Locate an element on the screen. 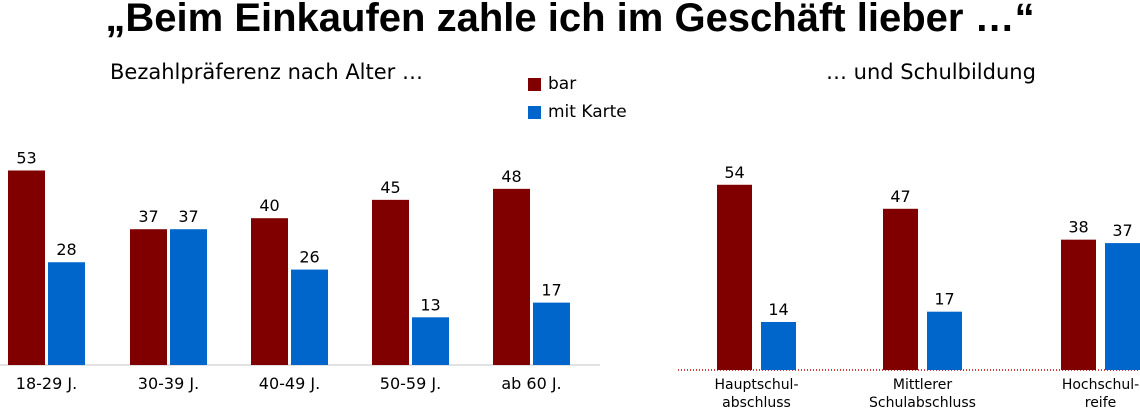 The width and height of the screenshot is (1140, 410). data-label: 13 is located at coordinates (430, 304).